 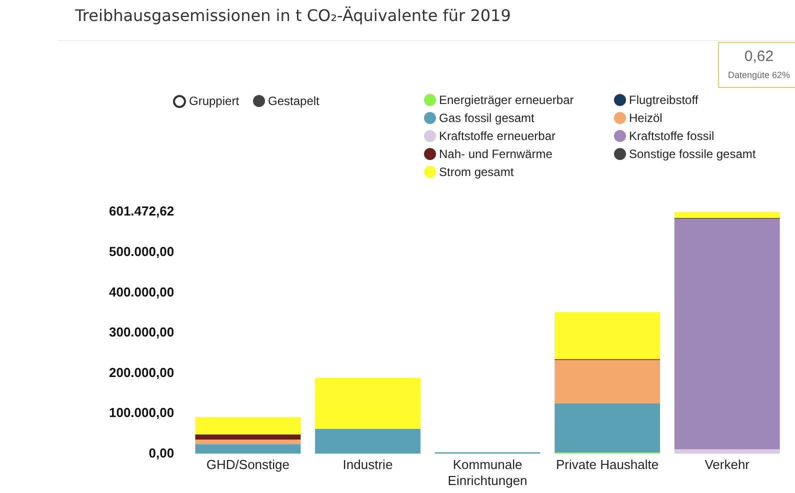 What do you see at coordinates (141, 332) in the screenshot?
I see `y-tick-label: 300.000,00` at bounding box center [141, 332].